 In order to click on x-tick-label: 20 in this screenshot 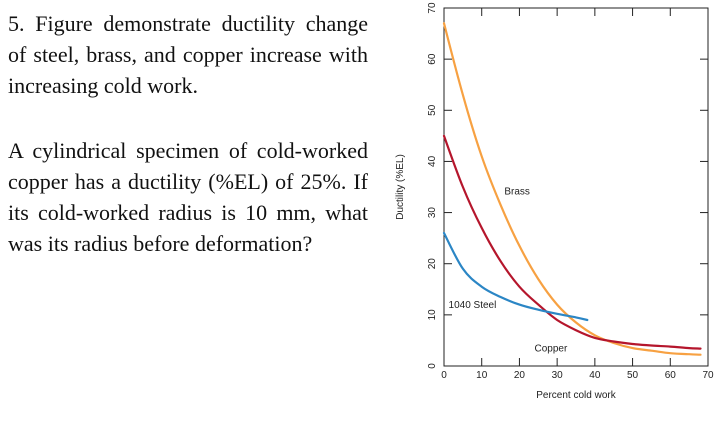, I will do `click(520, 375)`.